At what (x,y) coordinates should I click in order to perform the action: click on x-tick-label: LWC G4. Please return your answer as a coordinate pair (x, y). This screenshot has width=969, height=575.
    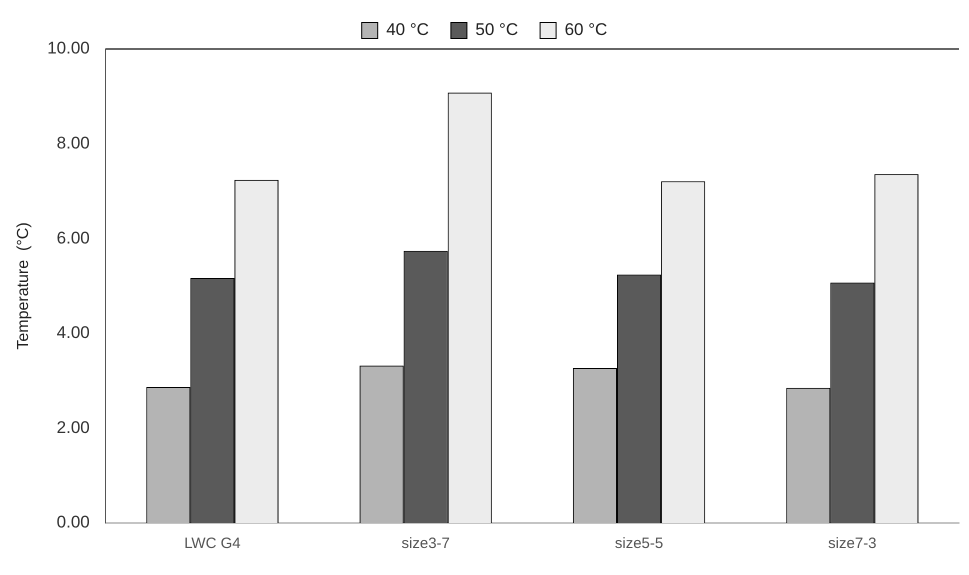
    Looking at the image, I should click on (212, 543).